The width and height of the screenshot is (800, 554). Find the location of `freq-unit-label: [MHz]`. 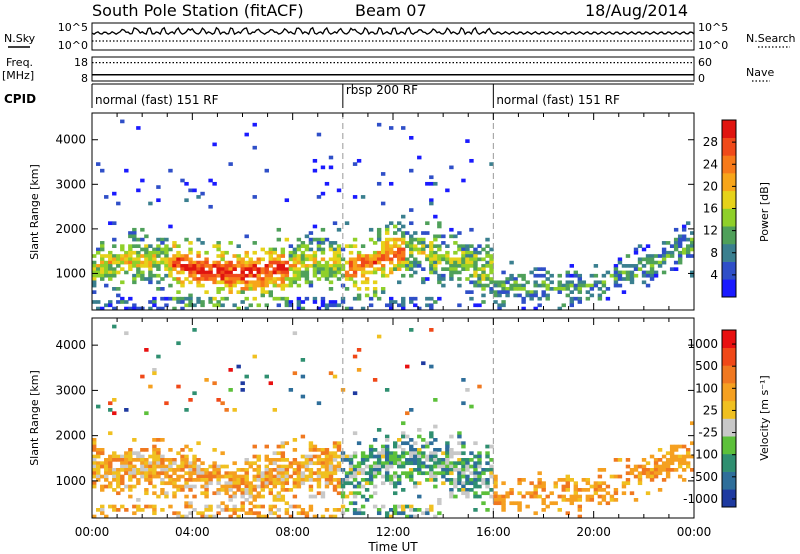

freq-unit-label: [MHz] is located at coordinates (18, 75).